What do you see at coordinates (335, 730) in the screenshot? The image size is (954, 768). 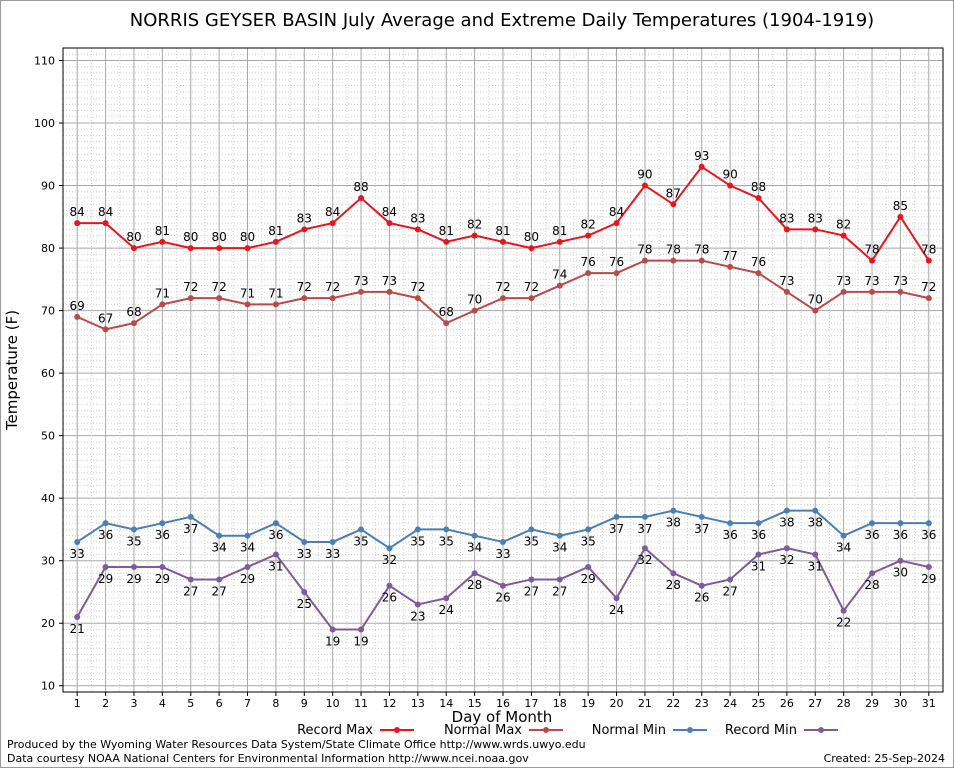 I see `legend-label-record-max: Record Max` at bounding box center [335, 730].